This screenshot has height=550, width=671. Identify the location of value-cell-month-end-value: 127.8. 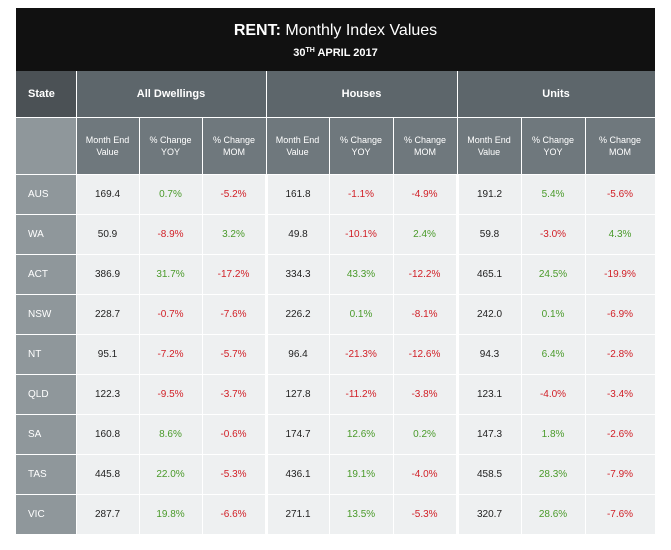
(297, 394).